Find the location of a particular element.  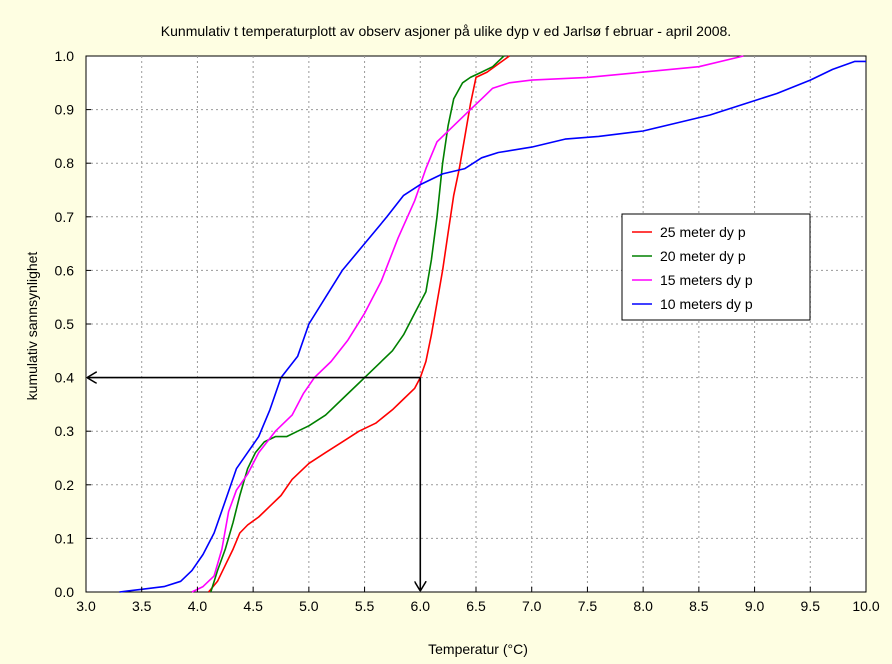

x-tick-label: 5.0 is located at coordinates (309, 606).